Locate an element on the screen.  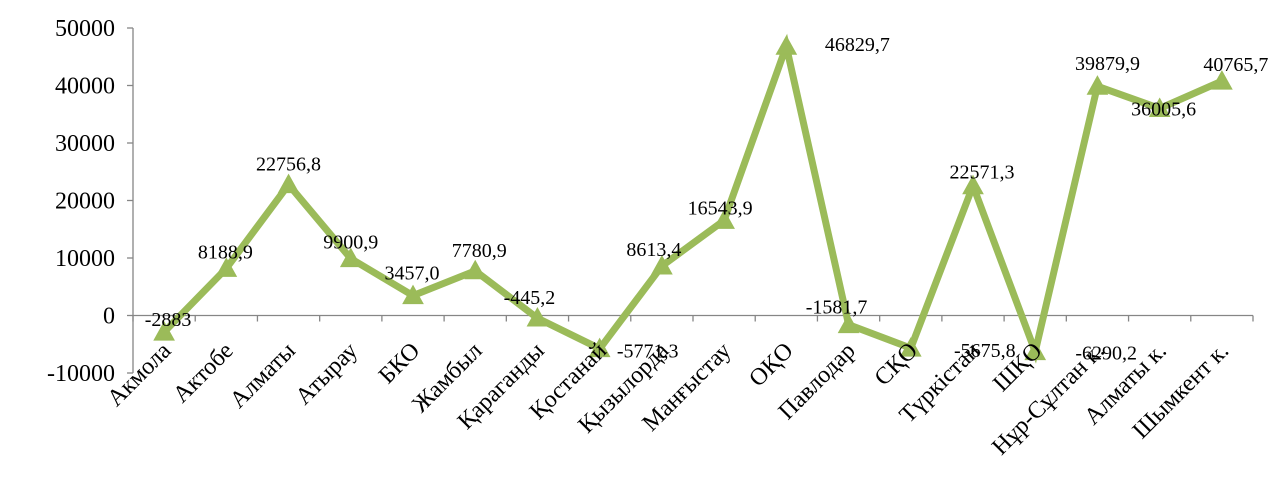
data-label: -5771,3 is located at coordinates (648, 352).